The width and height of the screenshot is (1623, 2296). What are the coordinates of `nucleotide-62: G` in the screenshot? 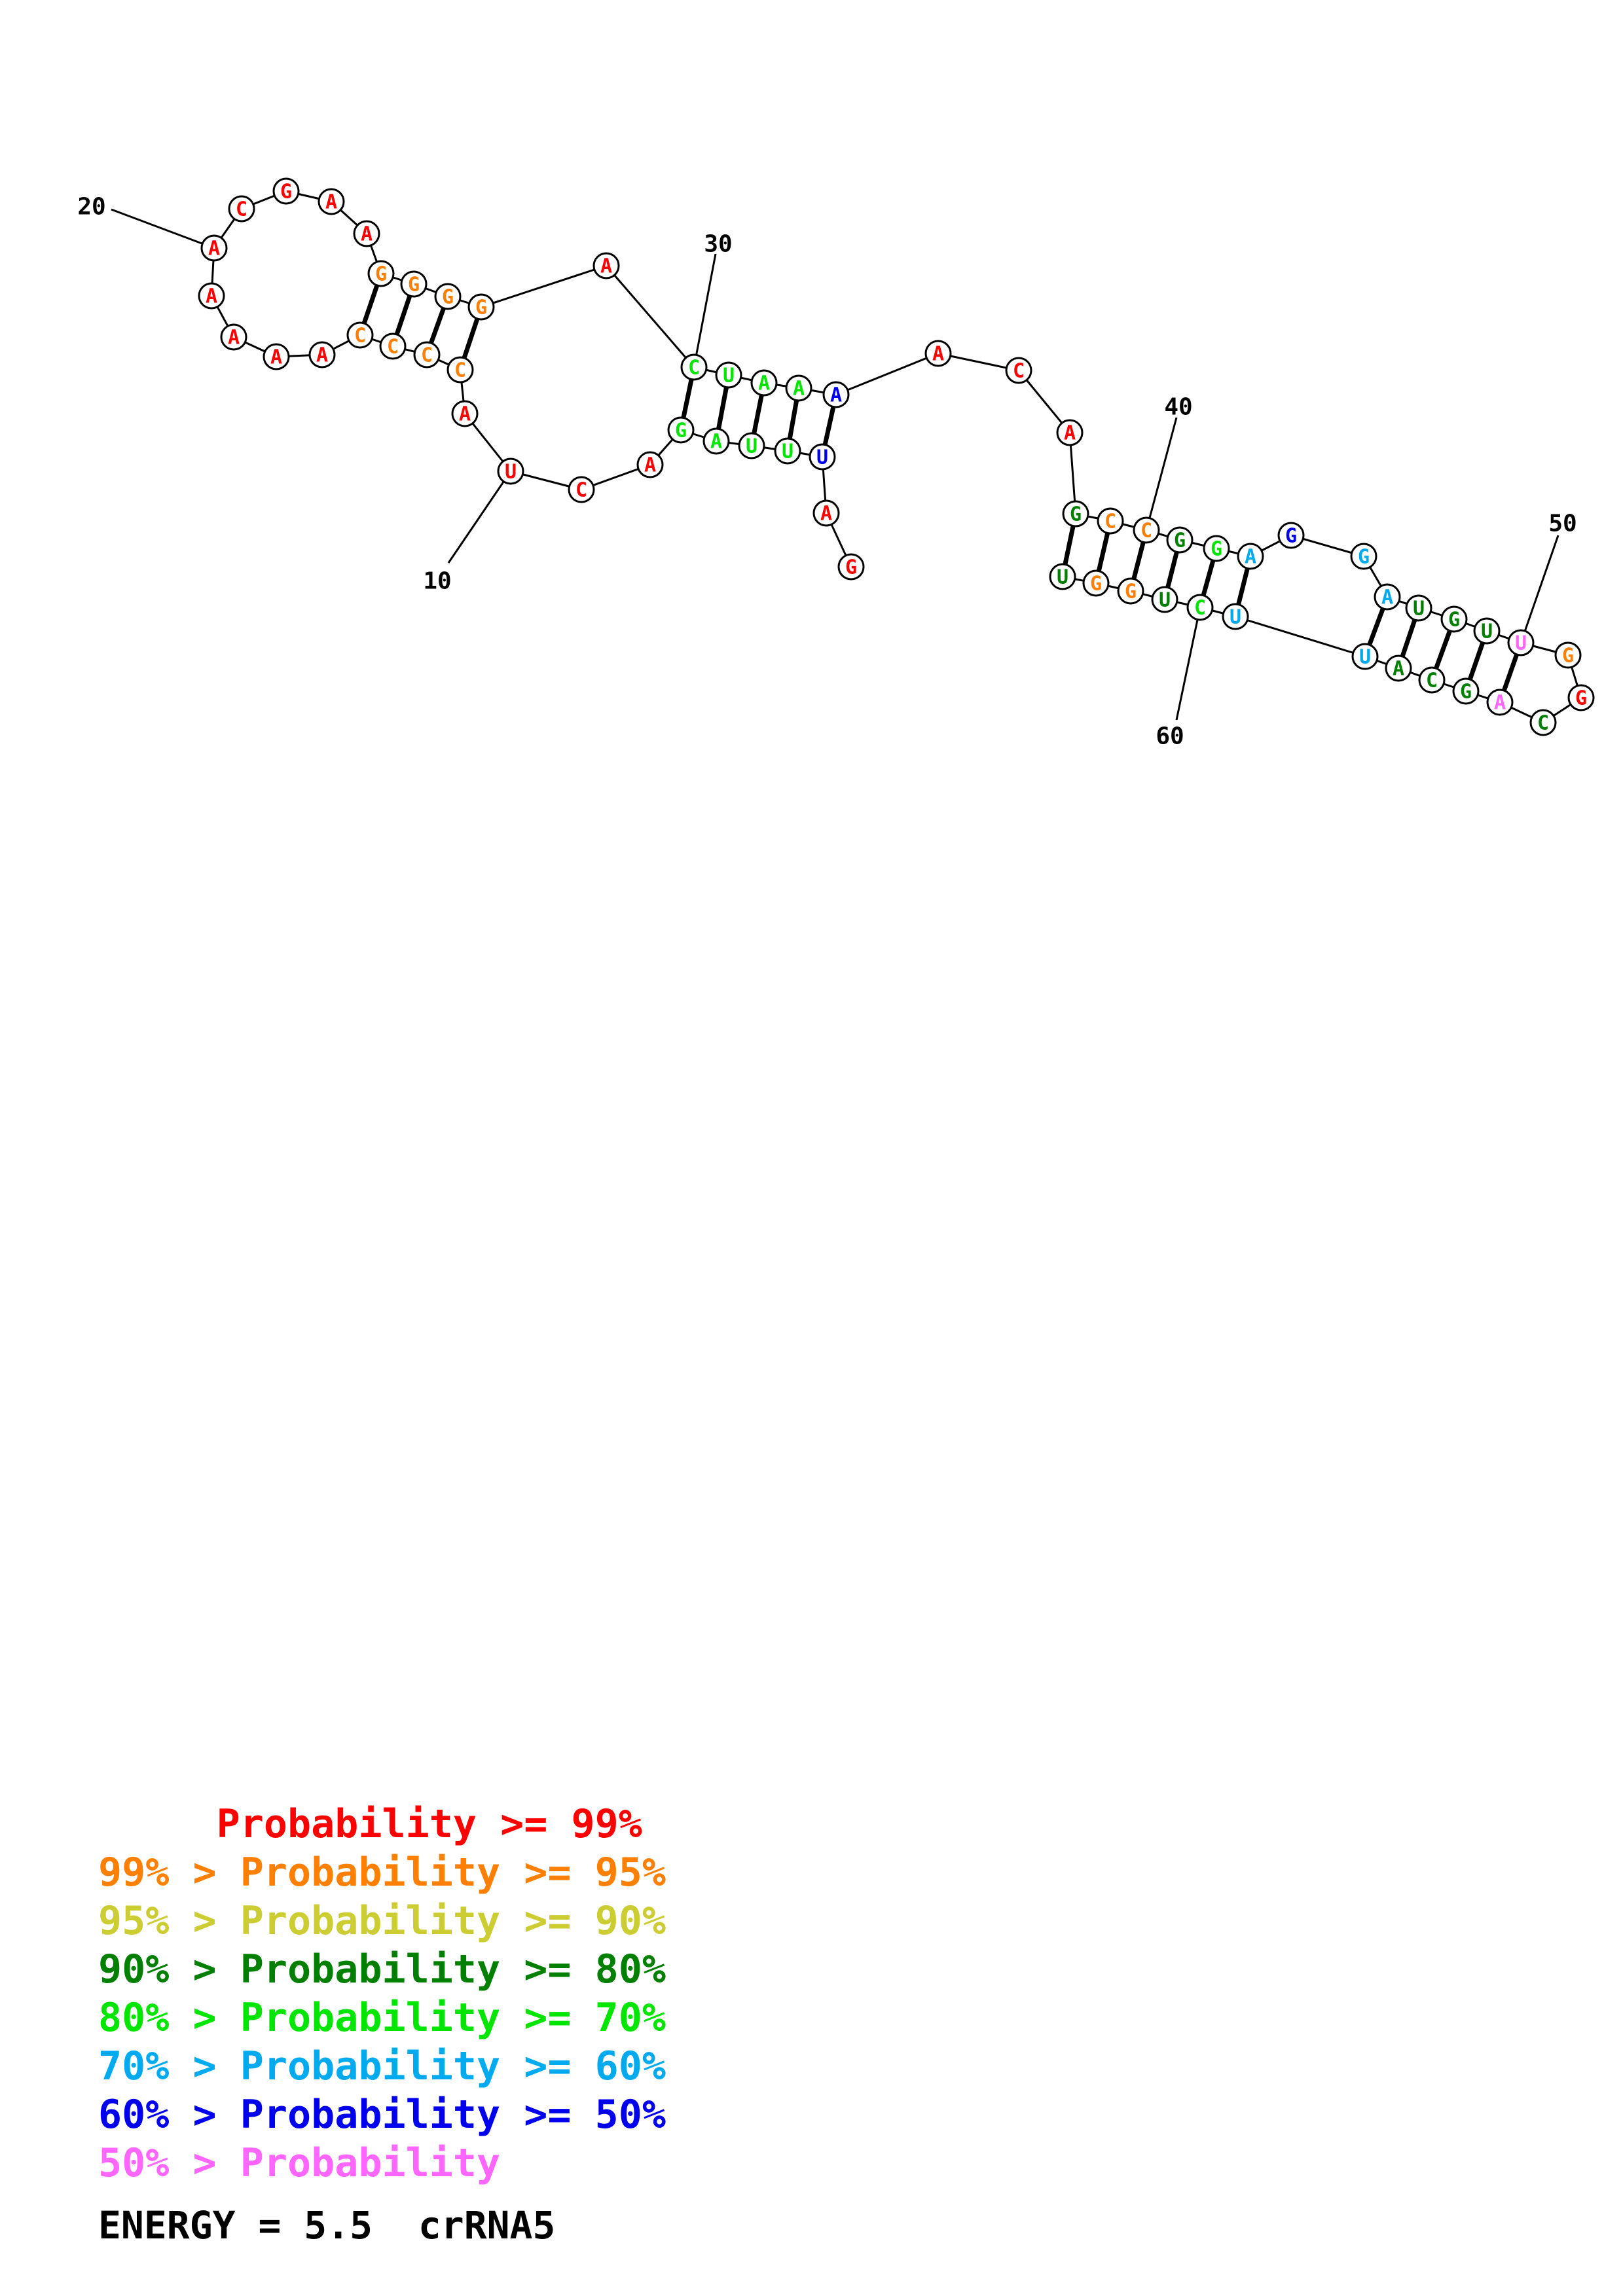 It's located at (1130, 591).